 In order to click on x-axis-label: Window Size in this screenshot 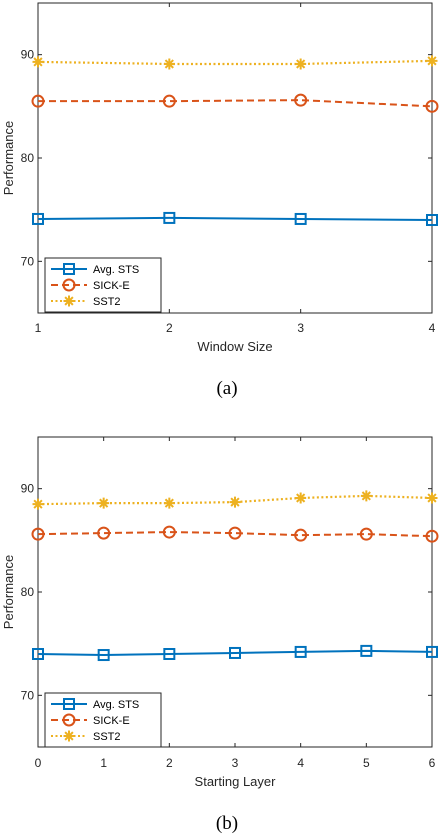, I will do `click(234, 346)`.